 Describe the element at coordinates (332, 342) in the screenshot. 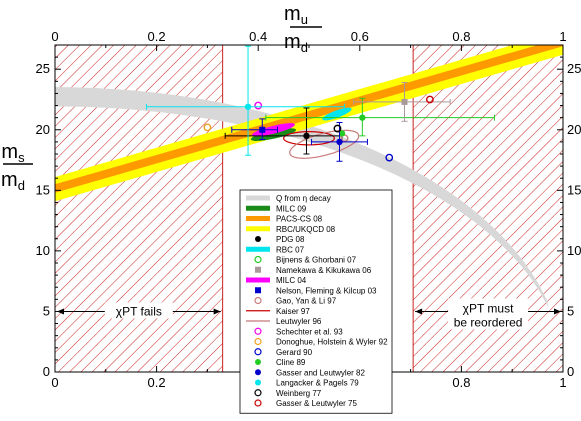

I see `legend-label: Donoghue, Holstein & Wyler 92` at that location.